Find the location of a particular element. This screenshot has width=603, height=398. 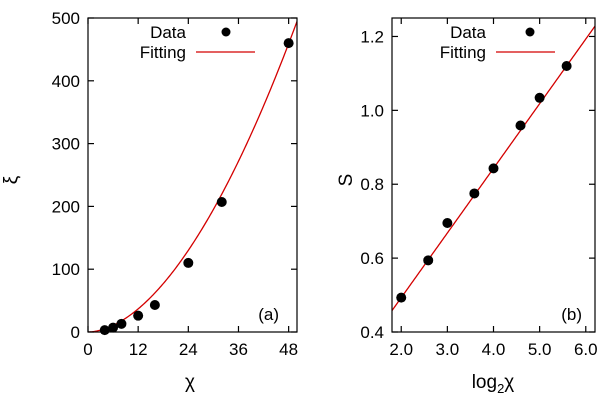

panel-b-y-tick-label-4: 1.2 is located at coordinates (372, 36).